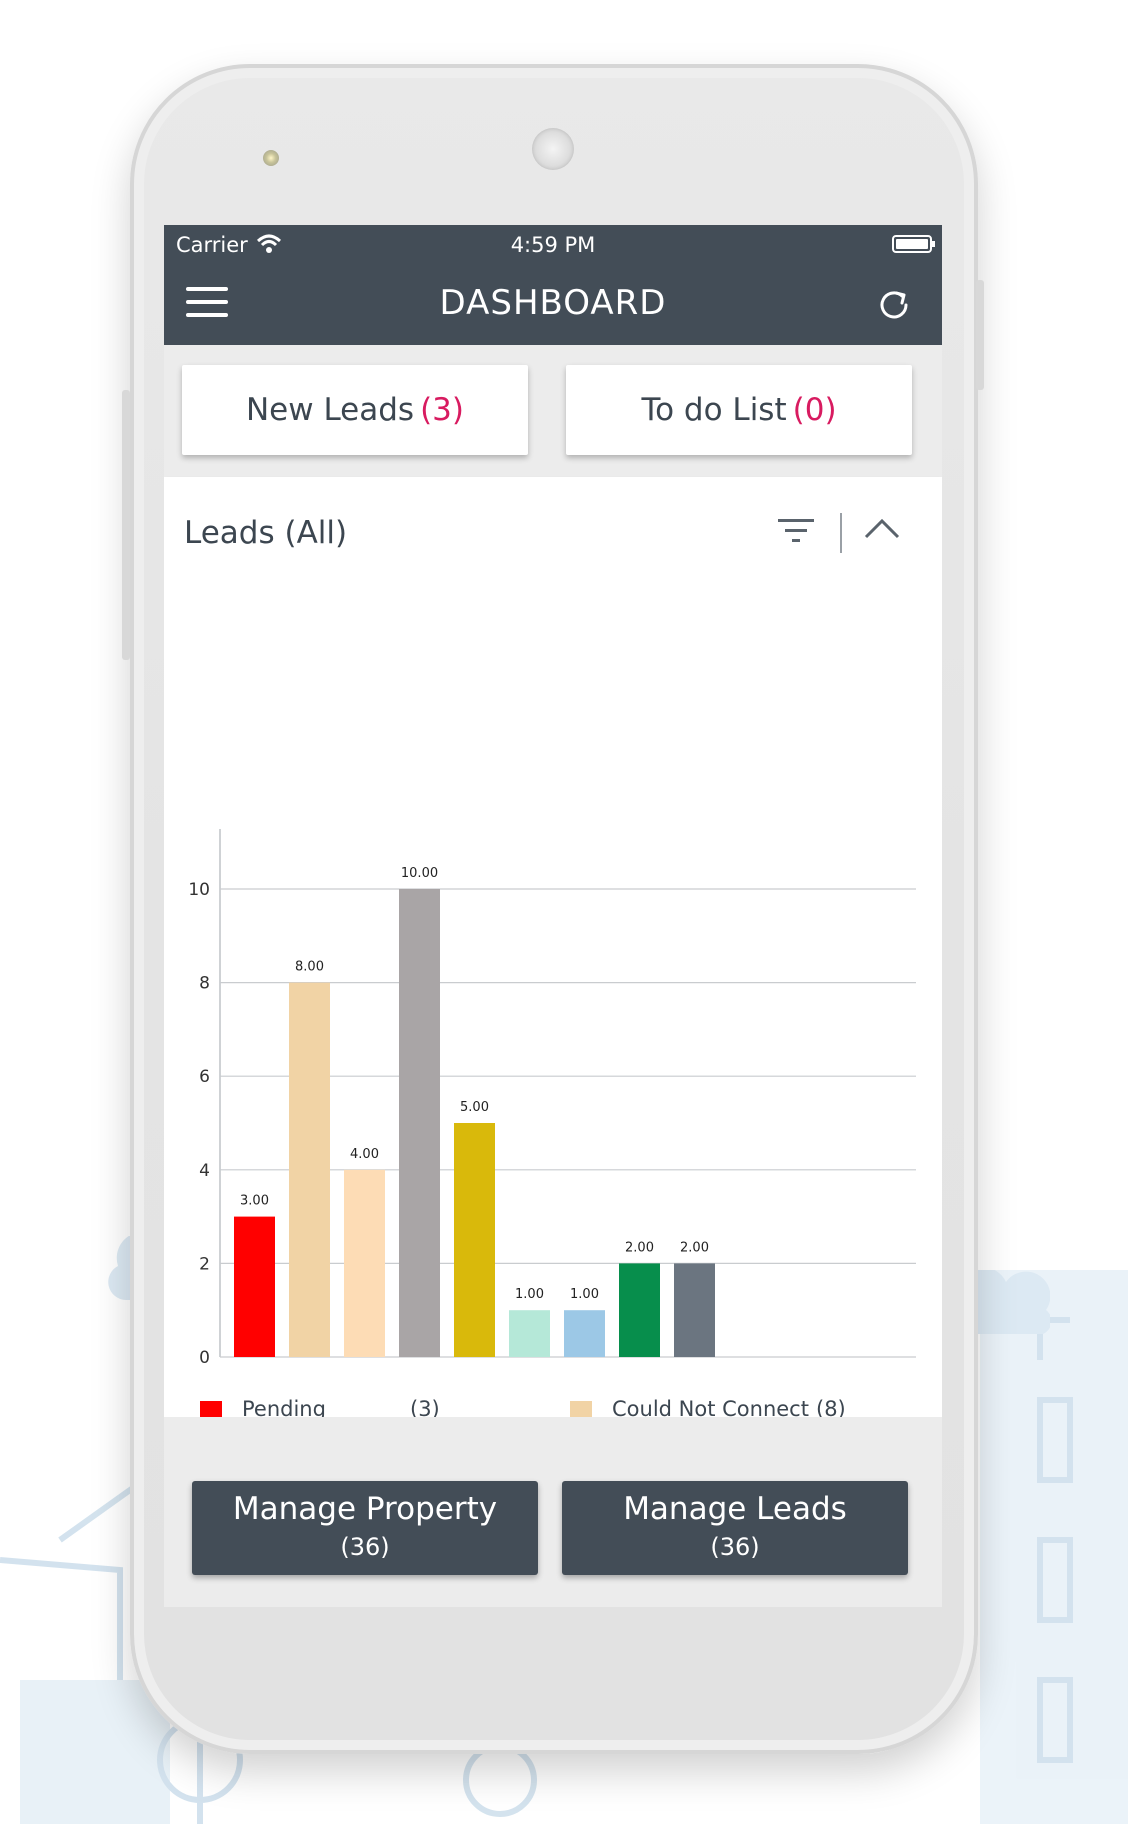  What do you see at coordinates (212, 245) in the screenshot?
I see `carrier-label: Carrier` at bounding box center [212, 245].